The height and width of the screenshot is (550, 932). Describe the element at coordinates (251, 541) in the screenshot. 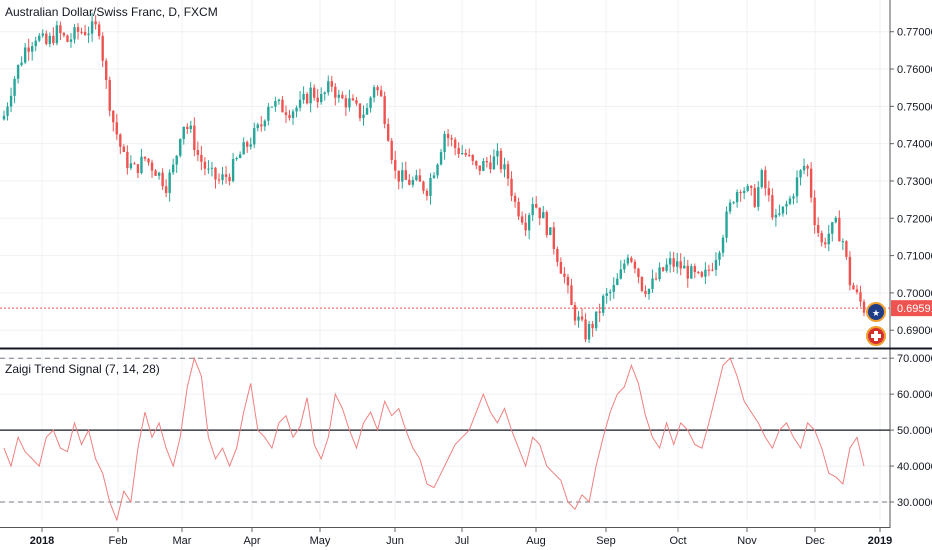

I see `x-tick-label: Apr` at that location.